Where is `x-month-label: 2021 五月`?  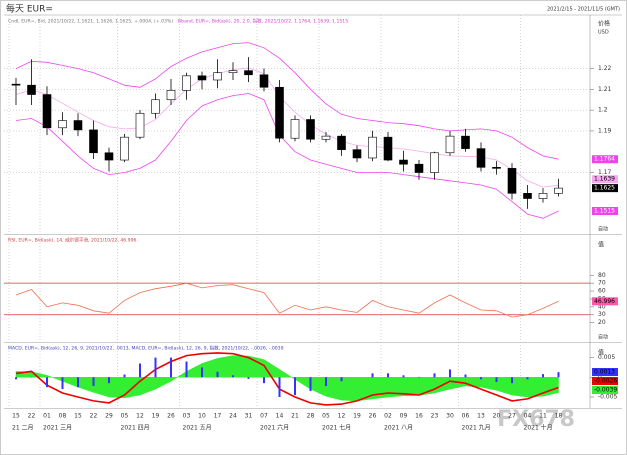 x-month-label: 2021 五月 is located at coordinates (197, 428).